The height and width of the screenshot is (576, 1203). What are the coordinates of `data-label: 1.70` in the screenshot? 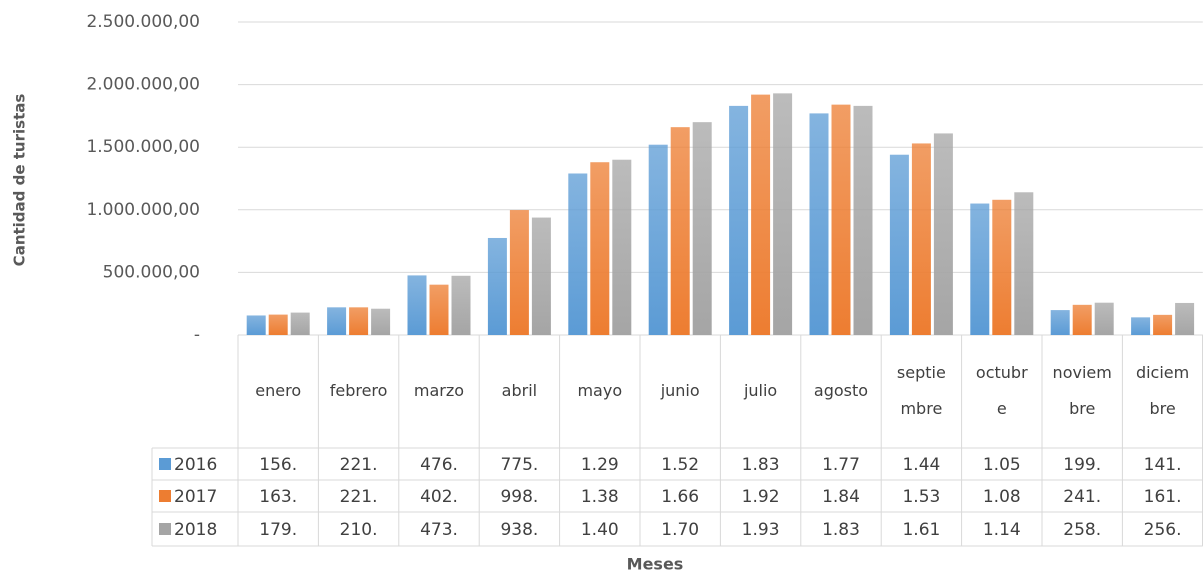 It's located at (680, 530).